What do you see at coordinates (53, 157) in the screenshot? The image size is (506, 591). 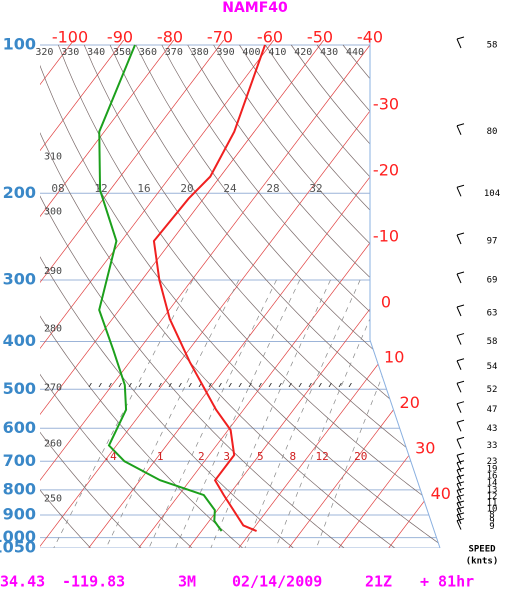 I see `theta-label: 310` at bounding box center [53, 157].